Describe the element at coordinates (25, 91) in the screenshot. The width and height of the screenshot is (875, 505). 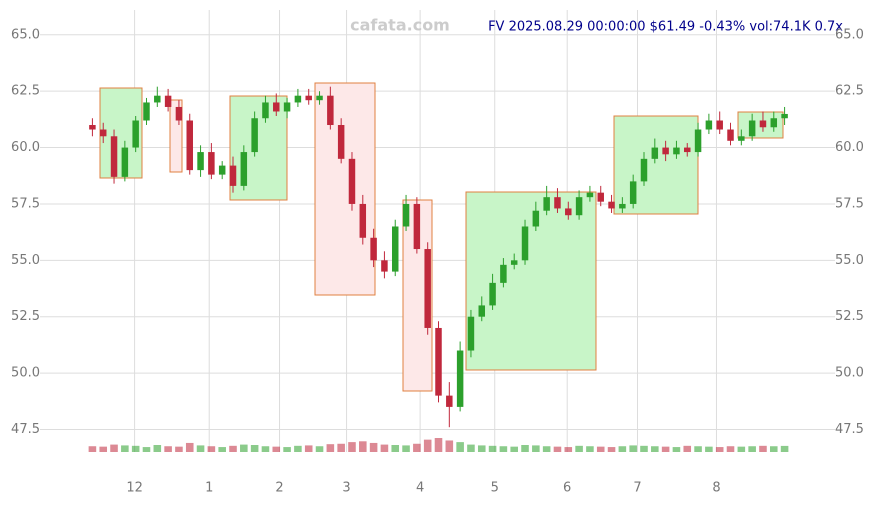
I see `y-tick-label: 62.5` at that location.